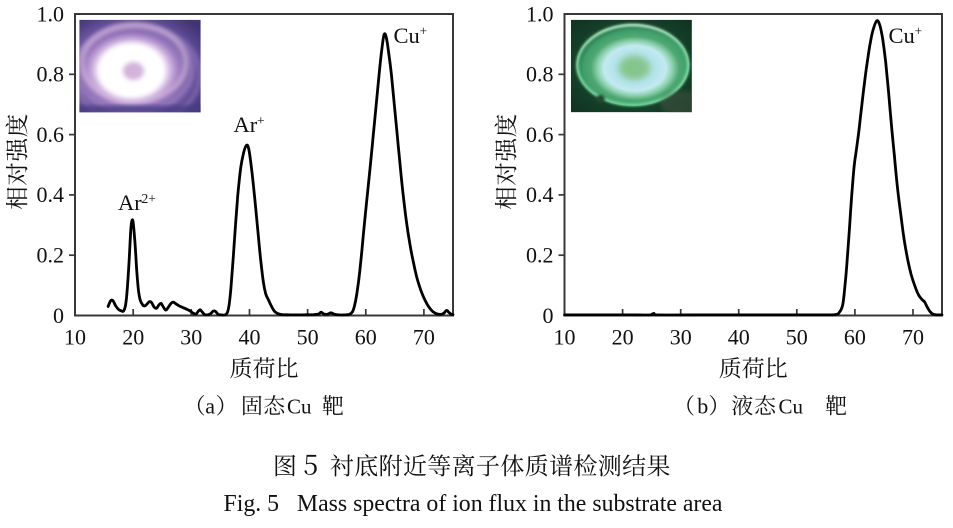 The width and height of the screenshot is (953, 528). What do you see at coordinates (149, 198) in the screenshot?
I see `svg-text: 2+` at bounding box center [149, 198].